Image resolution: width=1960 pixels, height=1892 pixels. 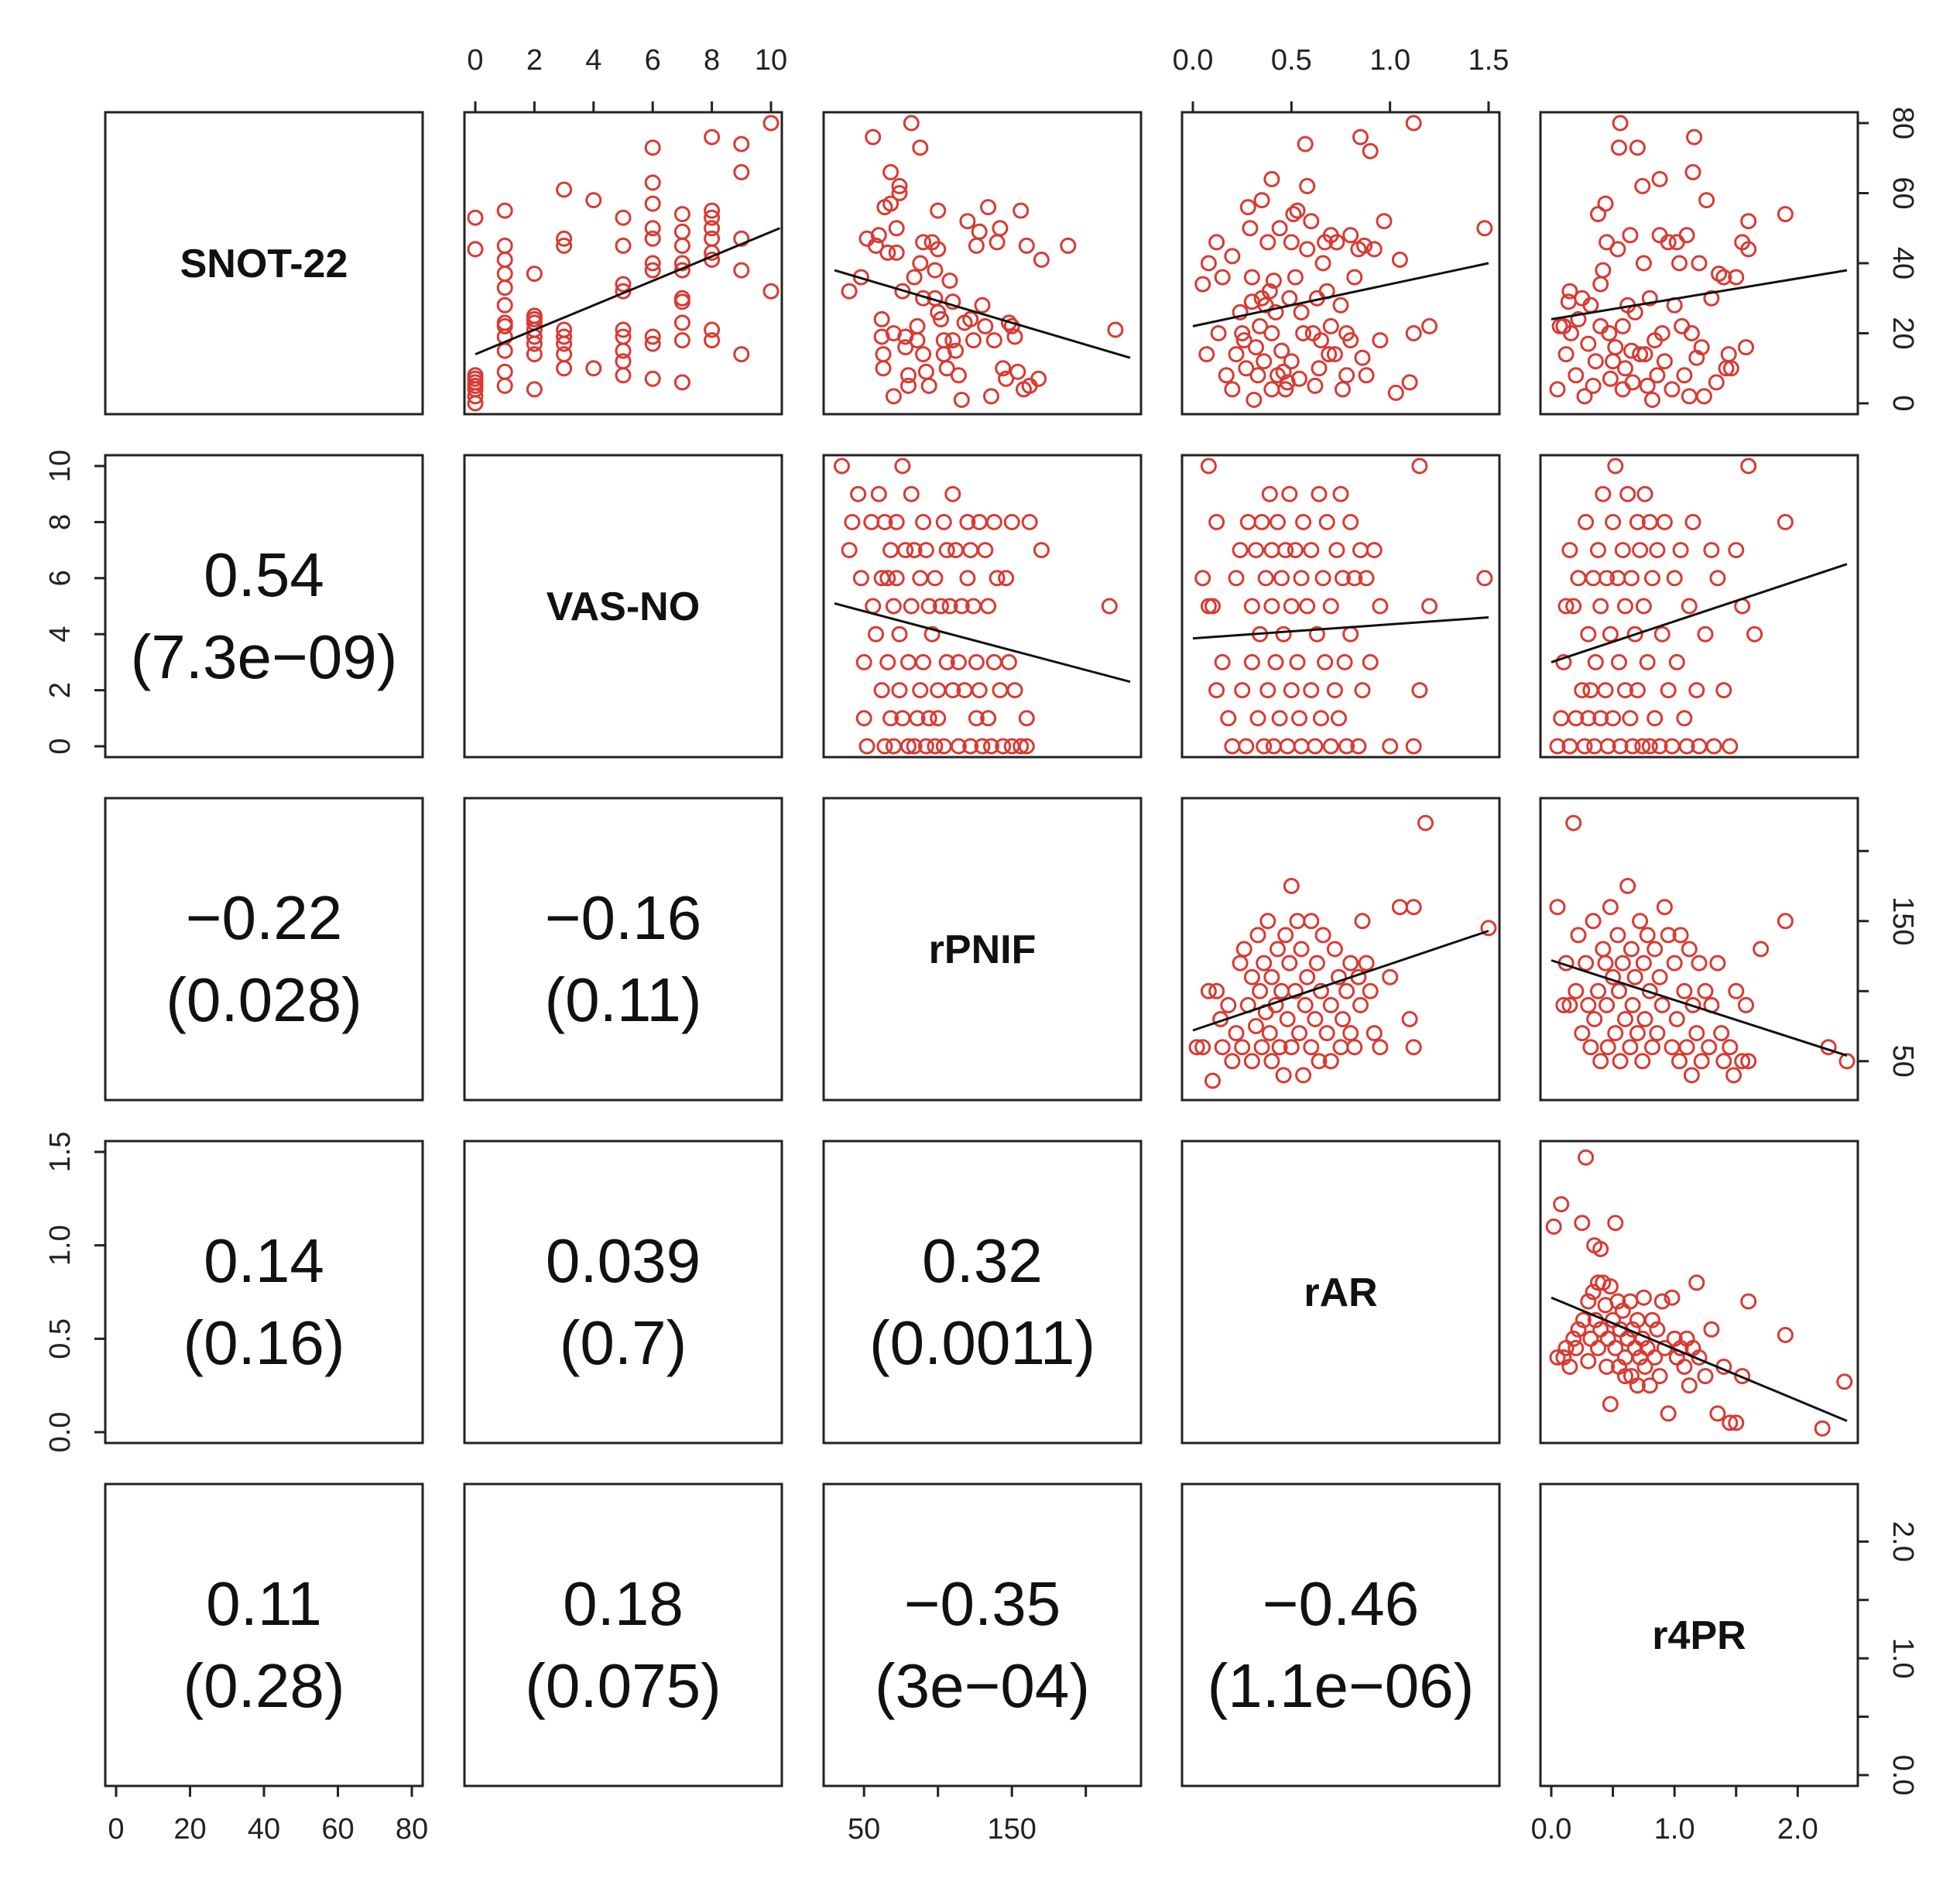 What do you see at coordinates (624, 263) in the screenshot?
I see `scatter-panel-snot-22-vs-vas-no` at bounding box center [624, 263].